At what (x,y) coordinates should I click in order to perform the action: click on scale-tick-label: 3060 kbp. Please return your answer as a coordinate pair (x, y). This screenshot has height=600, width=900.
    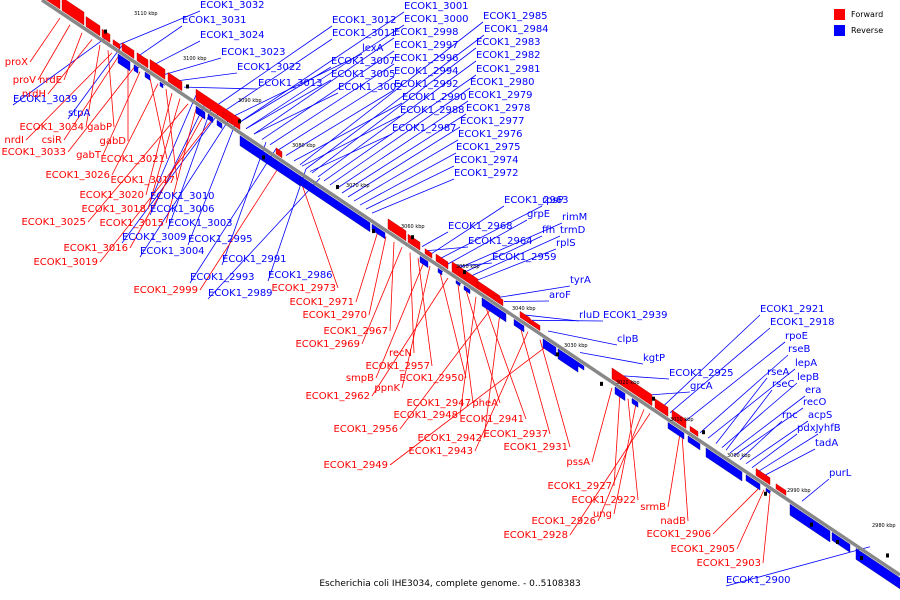
    Looking at the image, I should click on (413, 227).